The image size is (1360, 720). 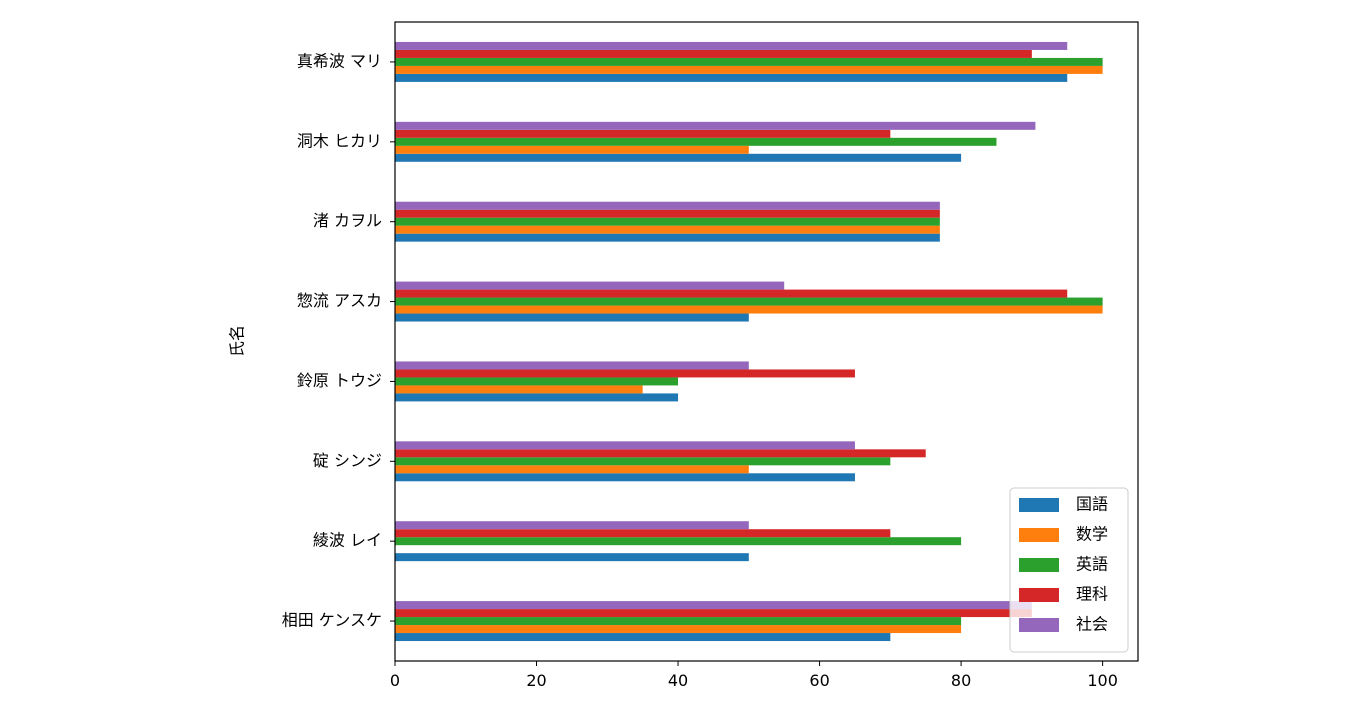 I want to click on bar-理科-真希波 マリ, so click(x=713, y=53).